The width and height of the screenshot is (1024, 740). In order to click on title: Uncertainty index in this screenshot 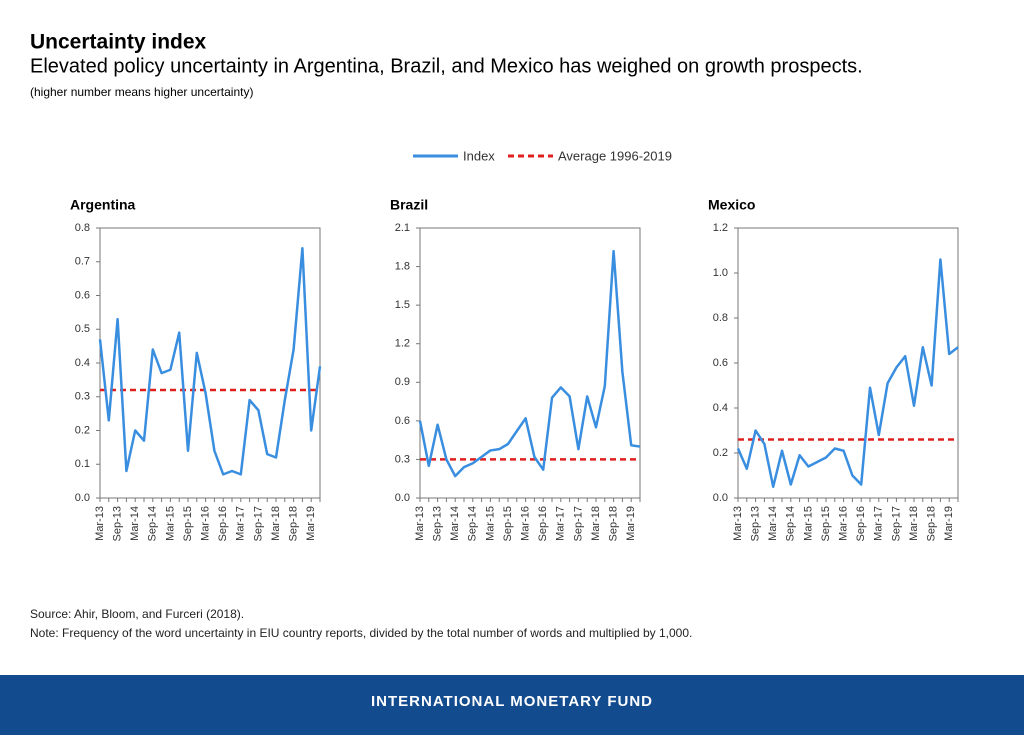, I will do `click(118, 42)`.